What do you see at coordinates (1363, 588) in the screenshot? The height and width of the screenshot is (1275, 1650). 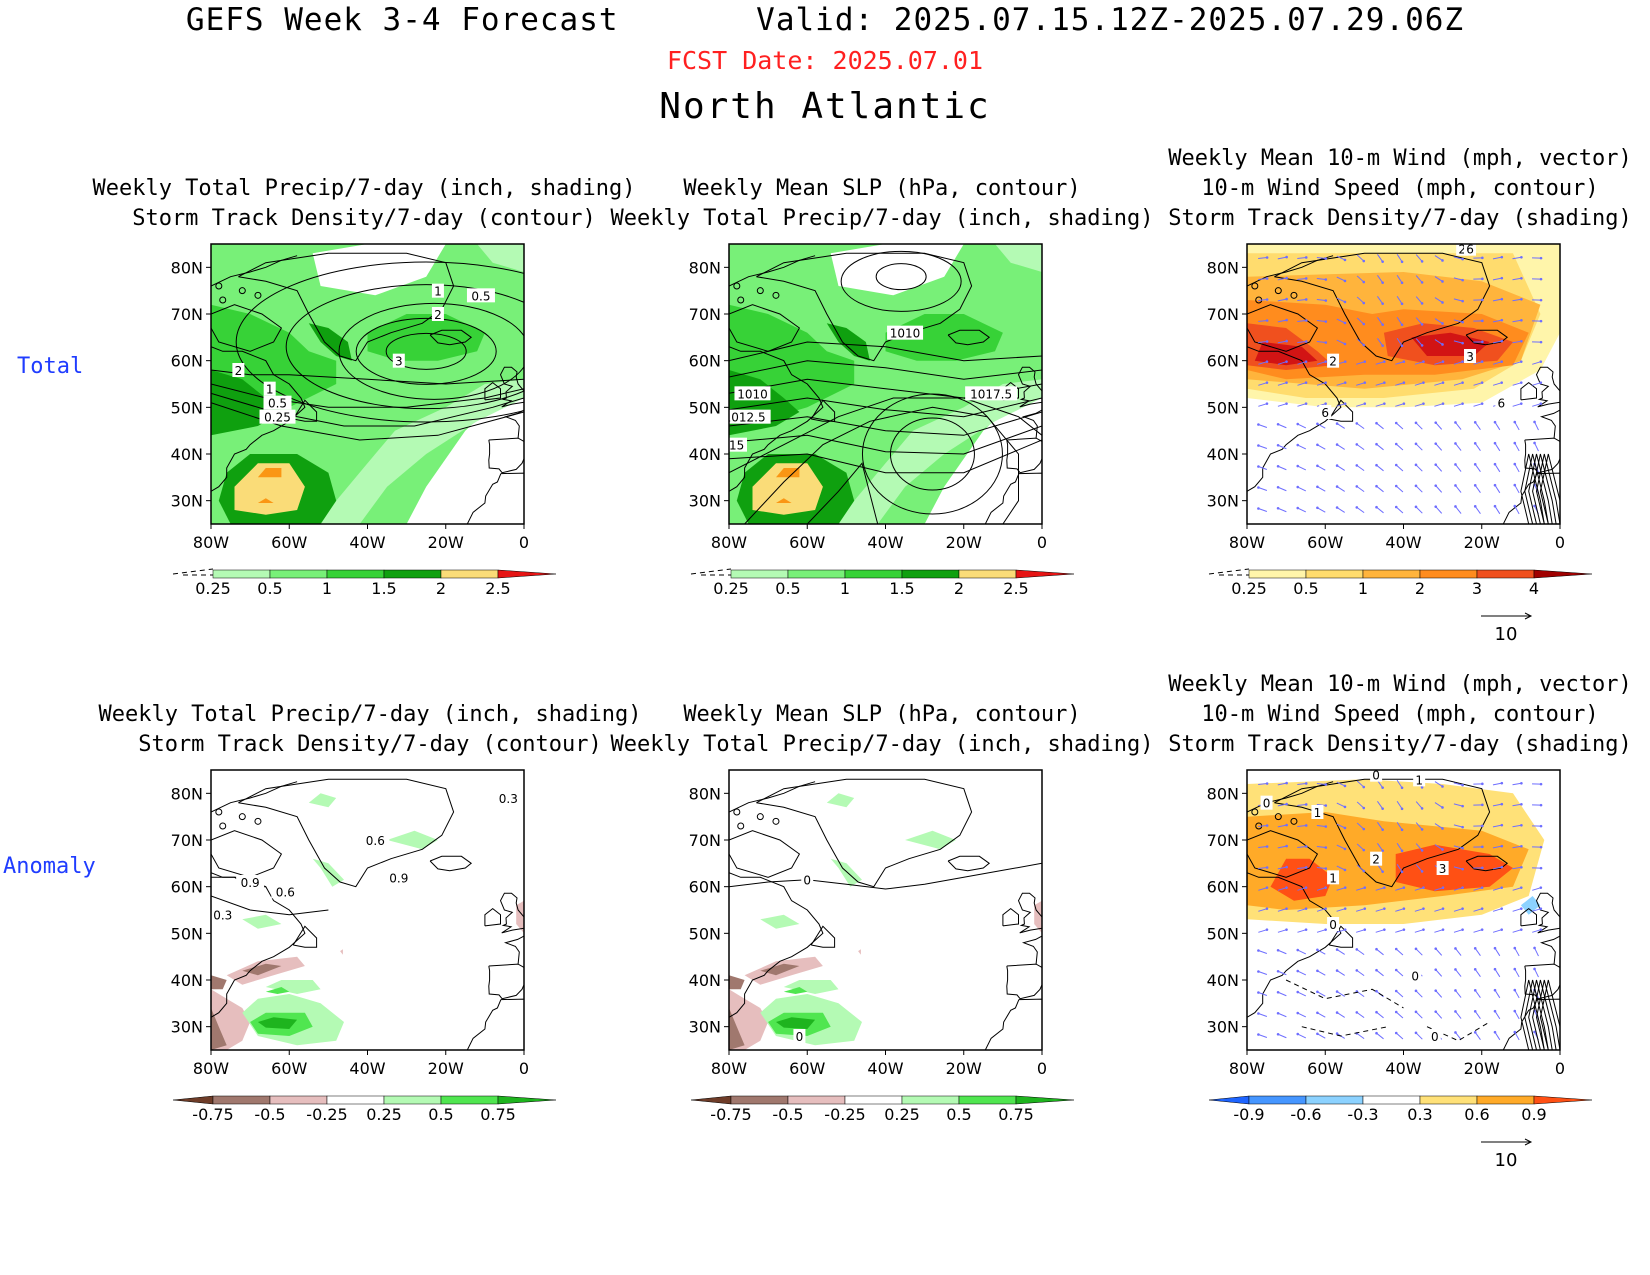 I see `colorbar-tick-label: 1` at bounding box center [1363, 588].